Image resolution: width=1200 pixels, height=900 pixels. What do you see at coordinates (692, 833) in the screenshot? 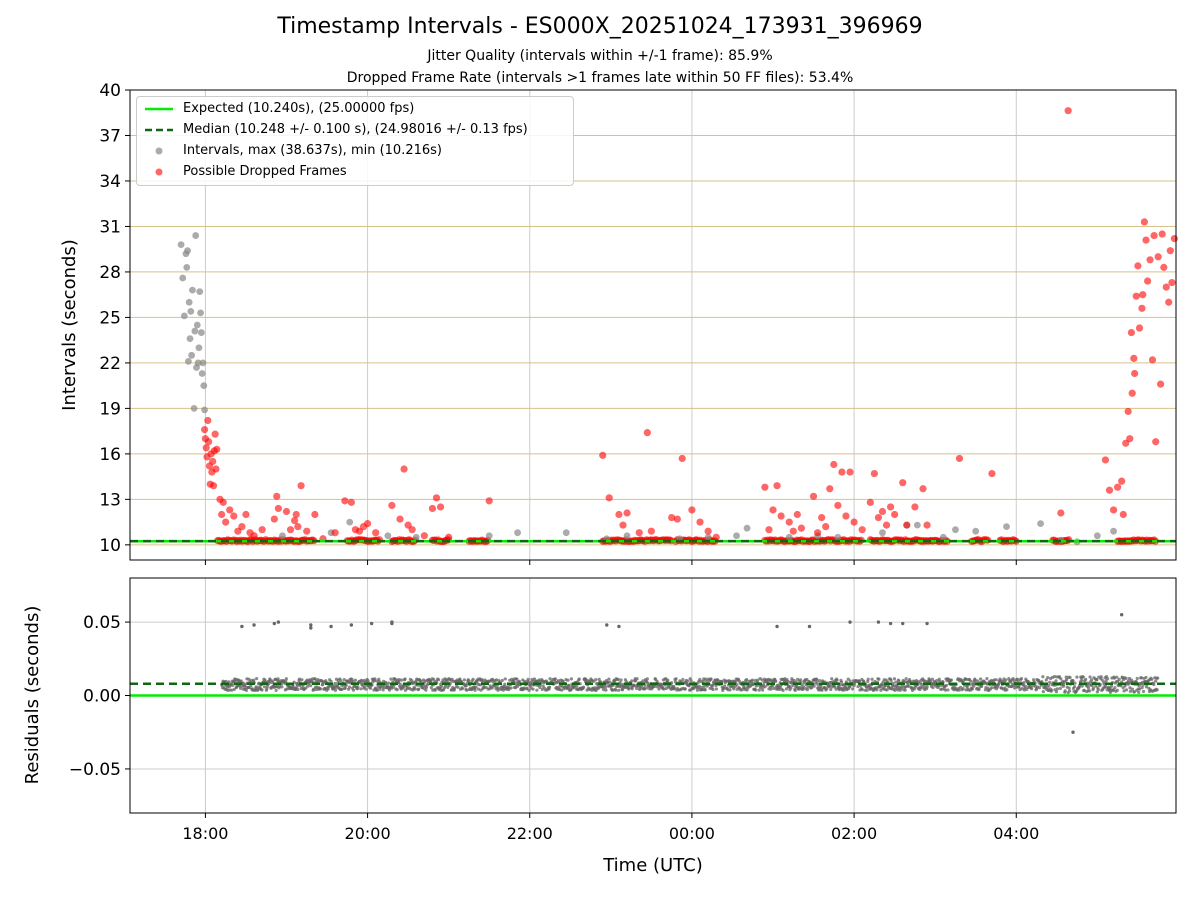
I see `x-tick-label-3: 00:00` at bounding box center [692, 833].